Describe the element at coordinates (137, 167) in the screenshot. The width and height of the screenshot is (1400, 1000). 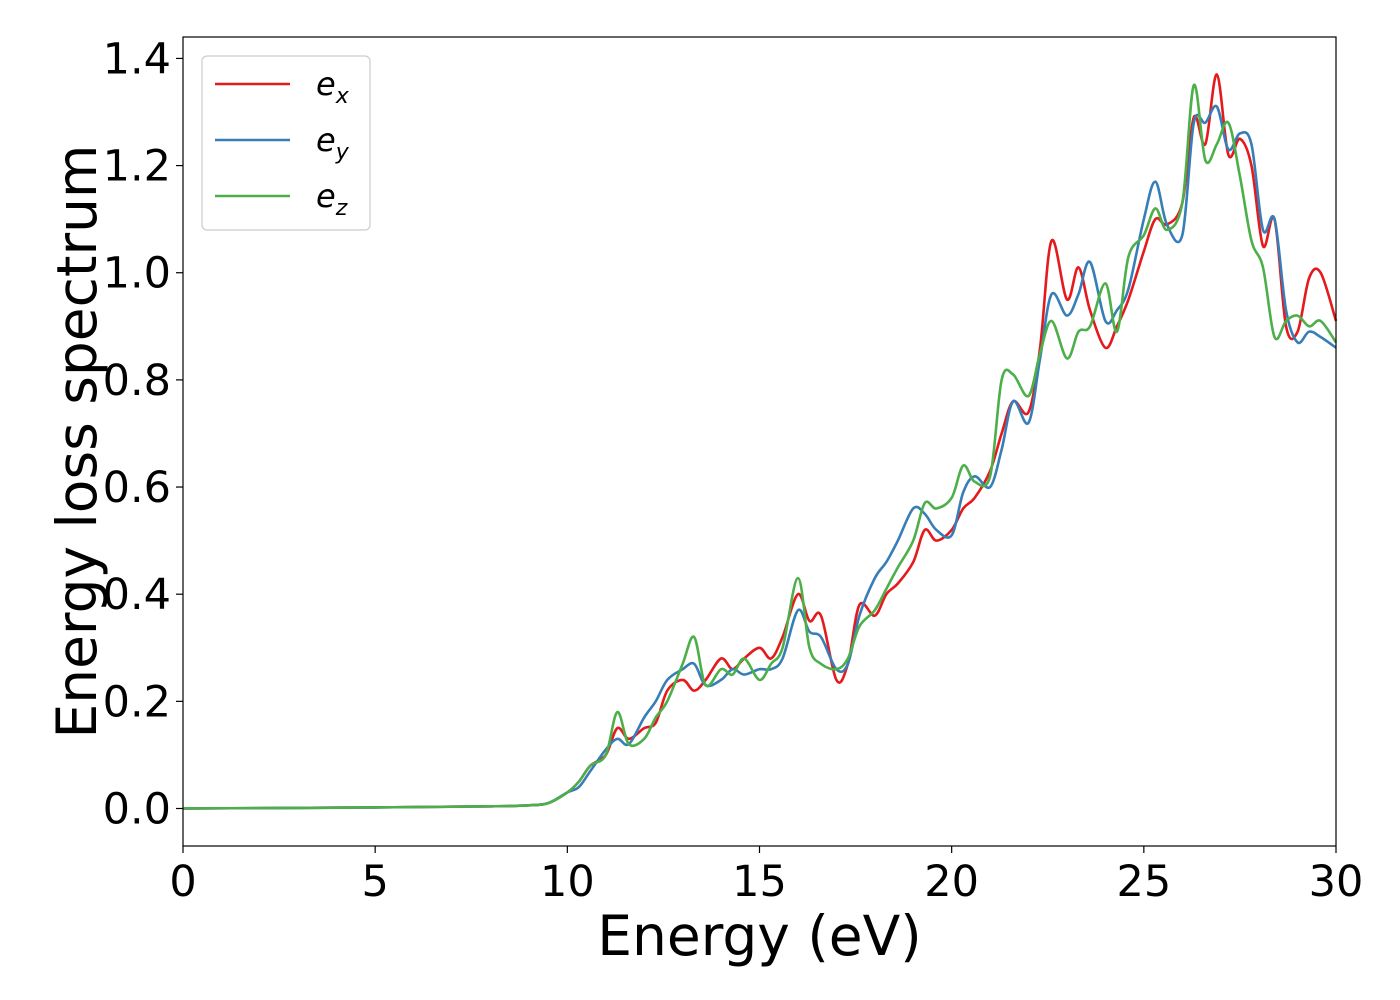
I see `y-tick-label: 1.2` at that location.